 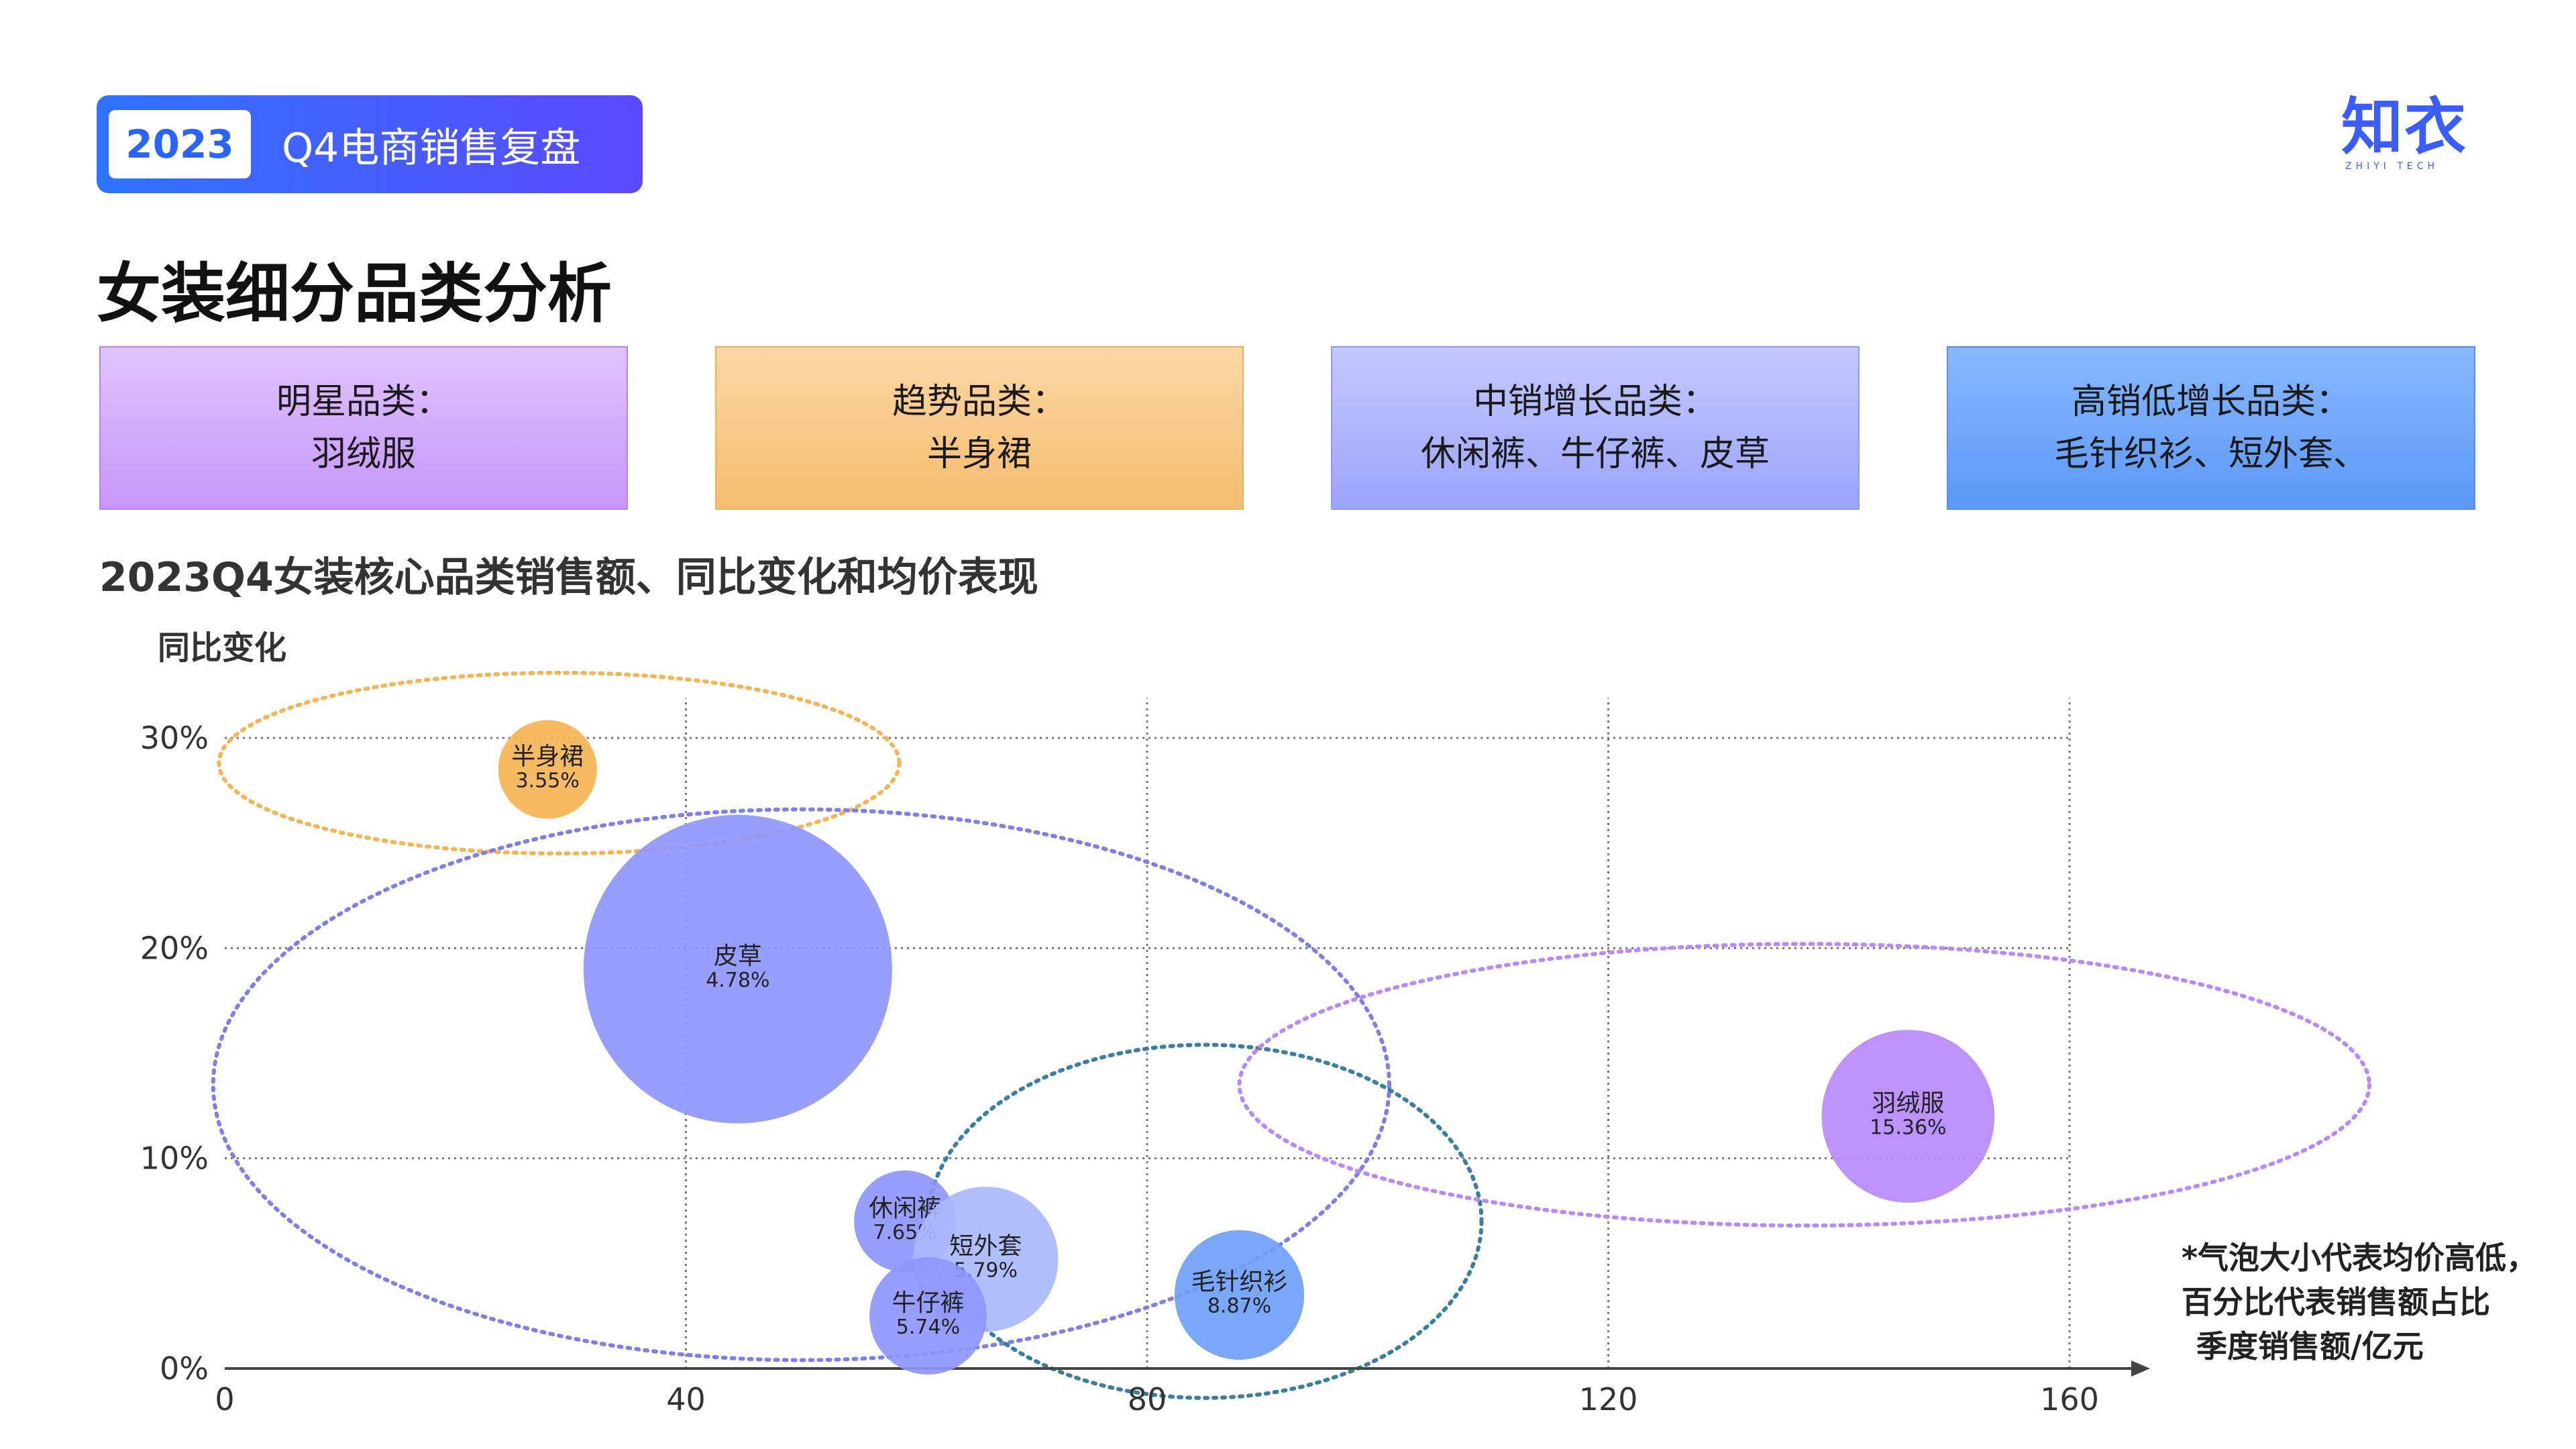 I want to click on x-tick-label: 40, so click(x=686, y=1399).